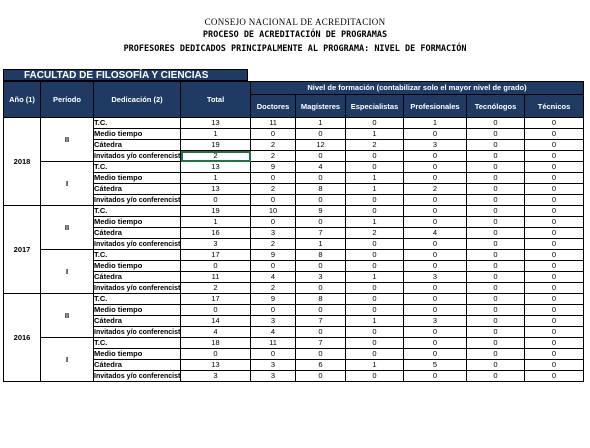  What do you see at coordinates (273, 211) in the screenshot?
I see `level-count-cell: 10` at bounding box center [273, 211].